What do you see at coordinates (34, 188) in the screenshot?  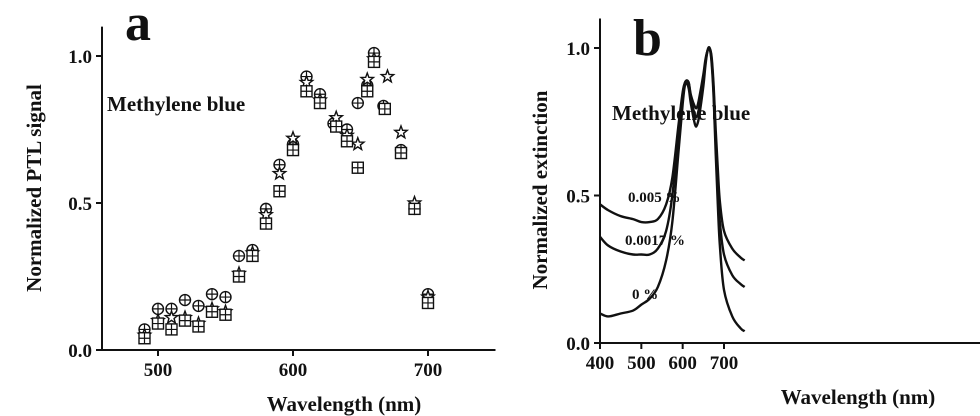 I see `panel-a-y-axis-title: Normalized PTL signal` at bounding box center [34, 188].